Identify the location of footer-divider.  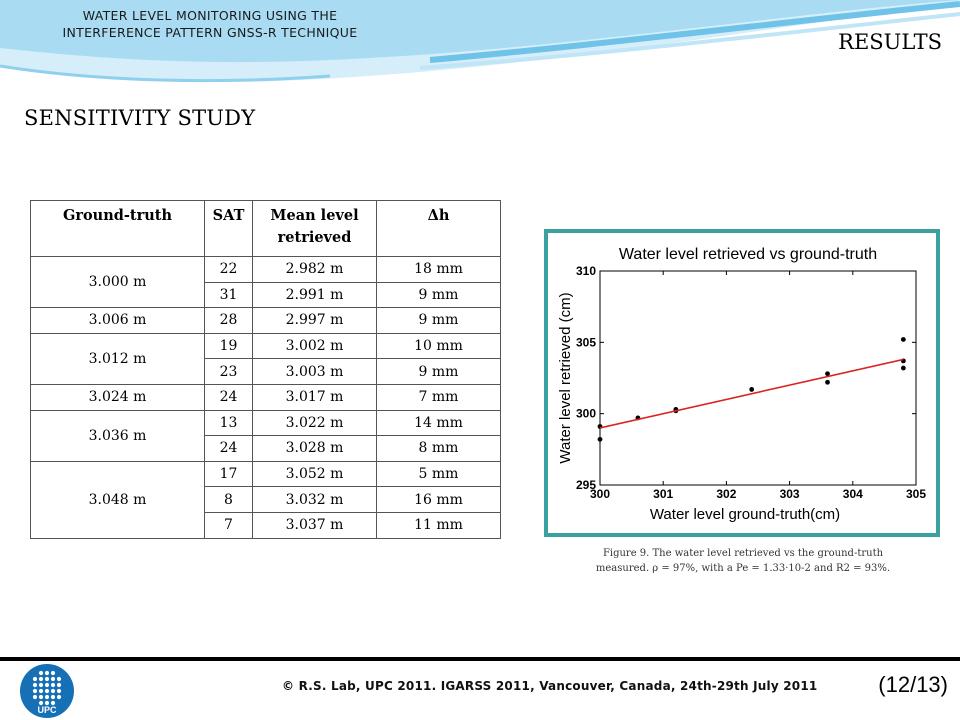
(480, 659).